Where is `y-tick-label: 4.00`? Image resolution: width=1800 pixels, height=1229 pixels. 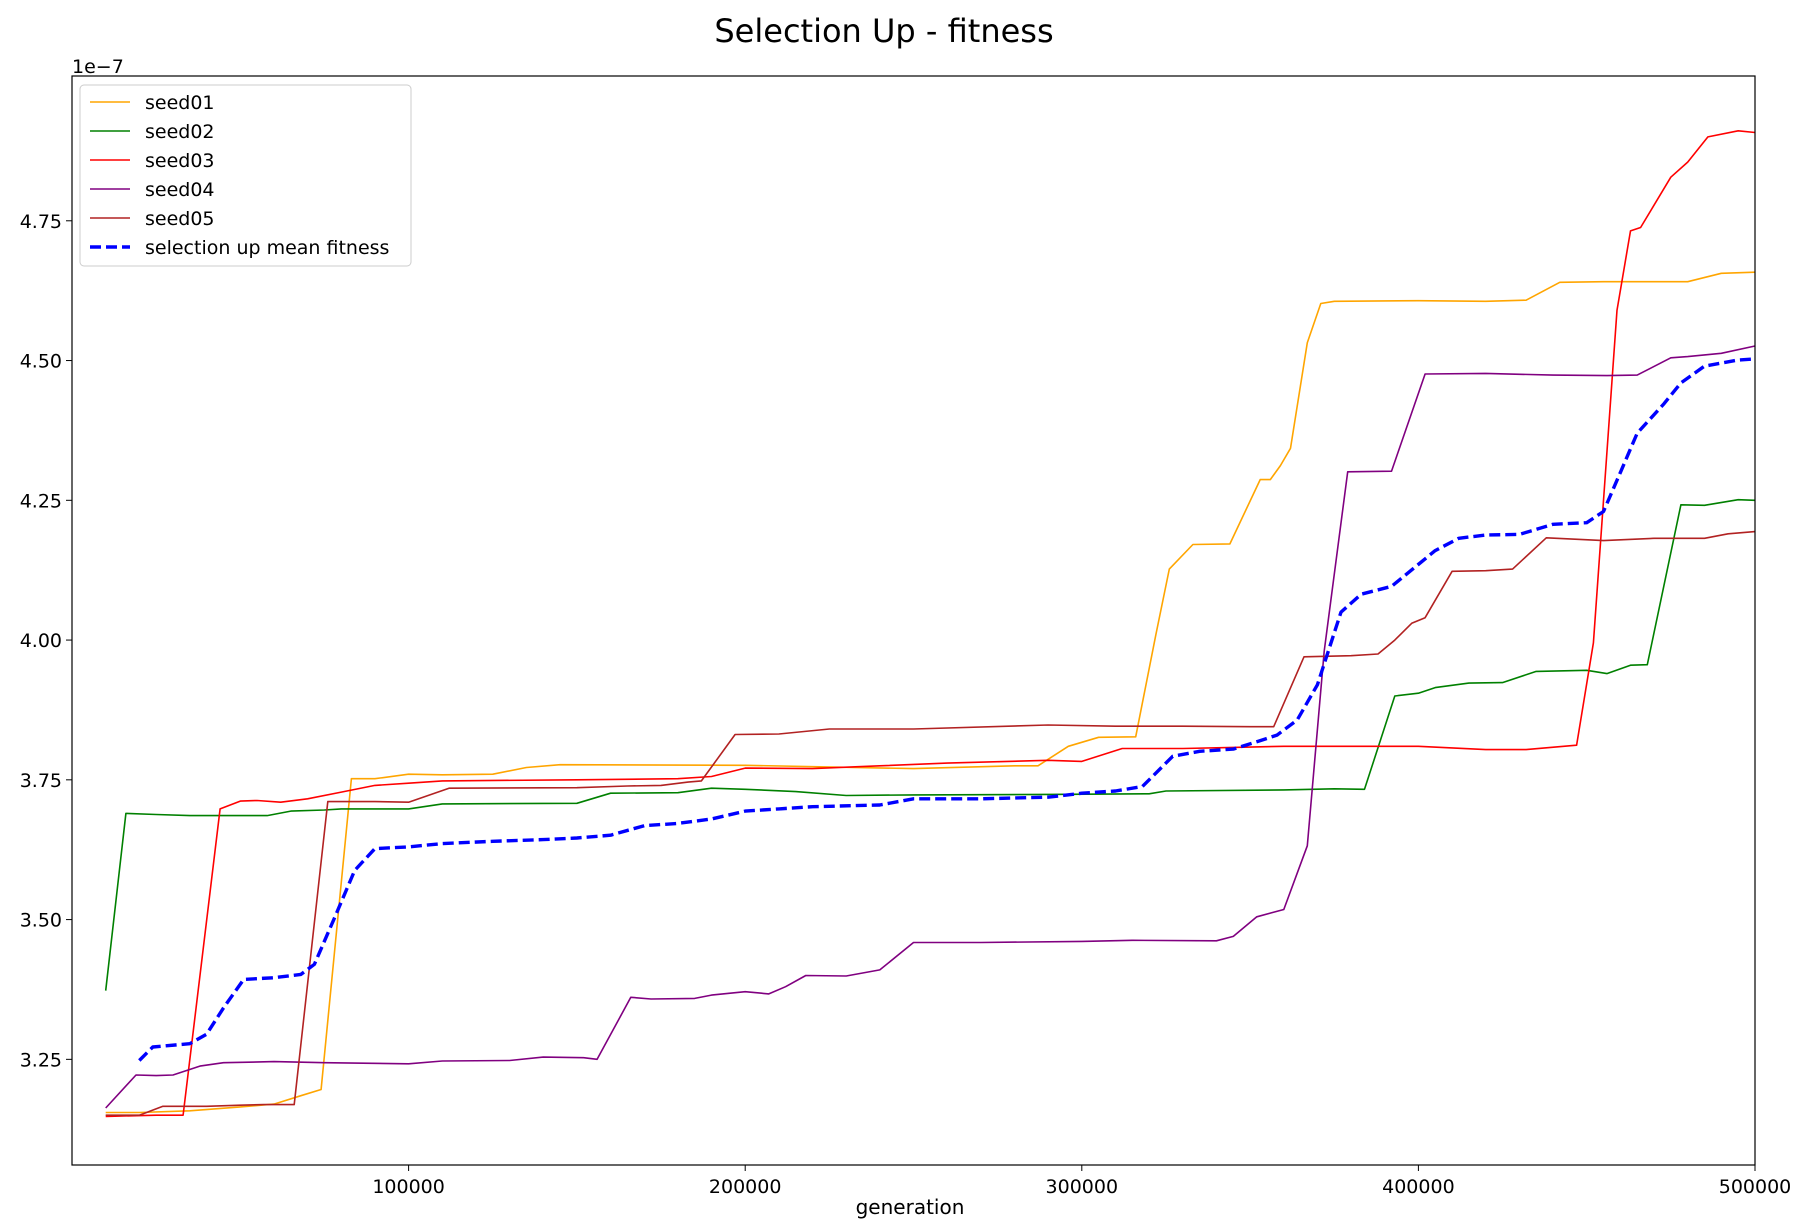 y-tick-label: 4.00 is located at coordinates (41, 641).